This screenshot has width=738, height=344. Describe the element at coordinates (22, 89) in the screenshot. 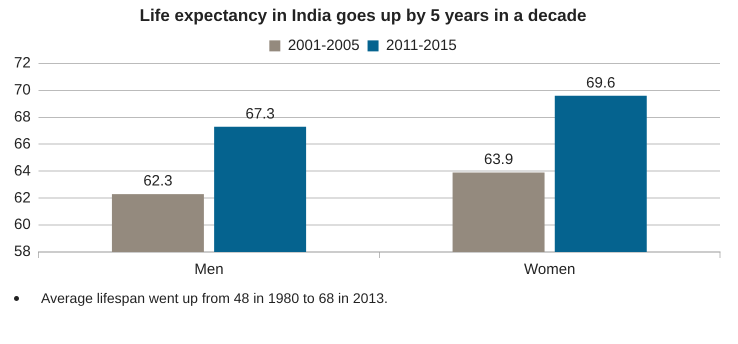

I see `y-tick-label: 70` at that location.